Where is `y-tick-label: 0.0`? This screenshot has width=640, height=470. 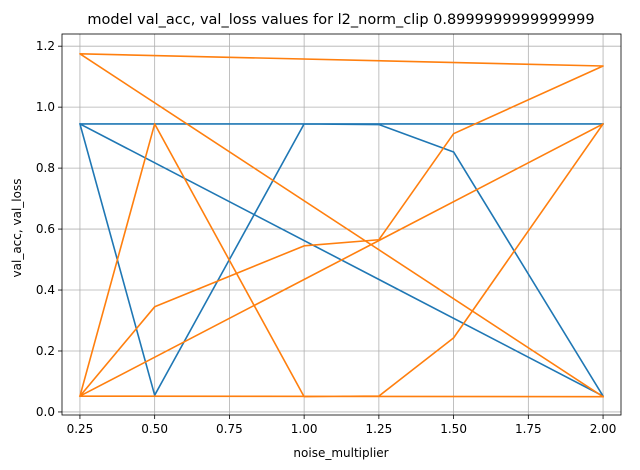
y-tick-label: 0.0 is located at coordinates (45, 412).